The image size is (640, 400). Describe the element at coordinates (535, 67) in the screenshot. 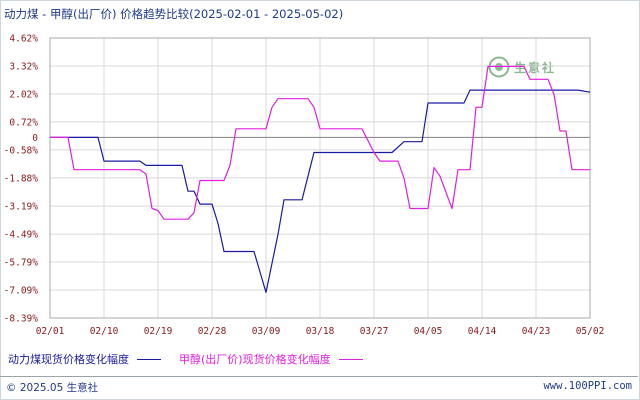

I see `logo-text: 生意社` at that location.